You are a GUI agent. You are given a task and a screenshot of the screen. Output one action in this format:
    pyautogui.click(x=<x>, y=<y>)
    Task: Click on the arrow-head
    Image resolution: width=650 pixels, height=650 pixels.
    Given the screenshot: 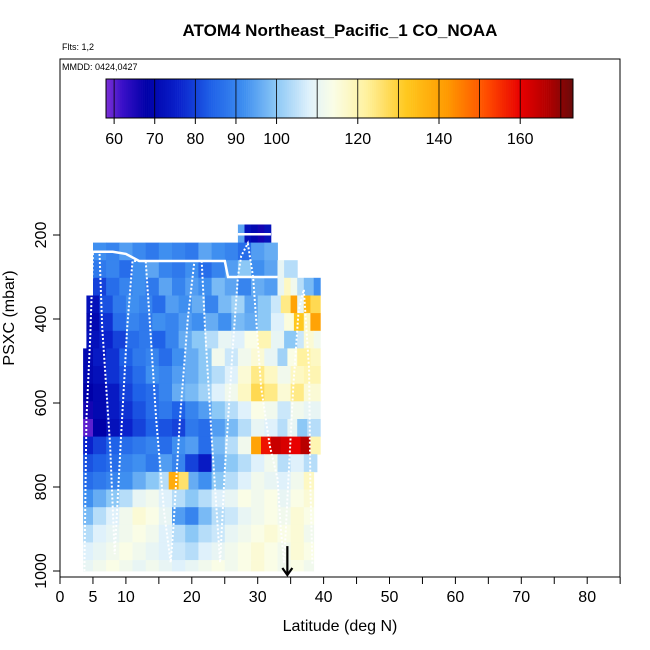 What is the action you would take?
    pyautogui.click(x=287, y=572)
    